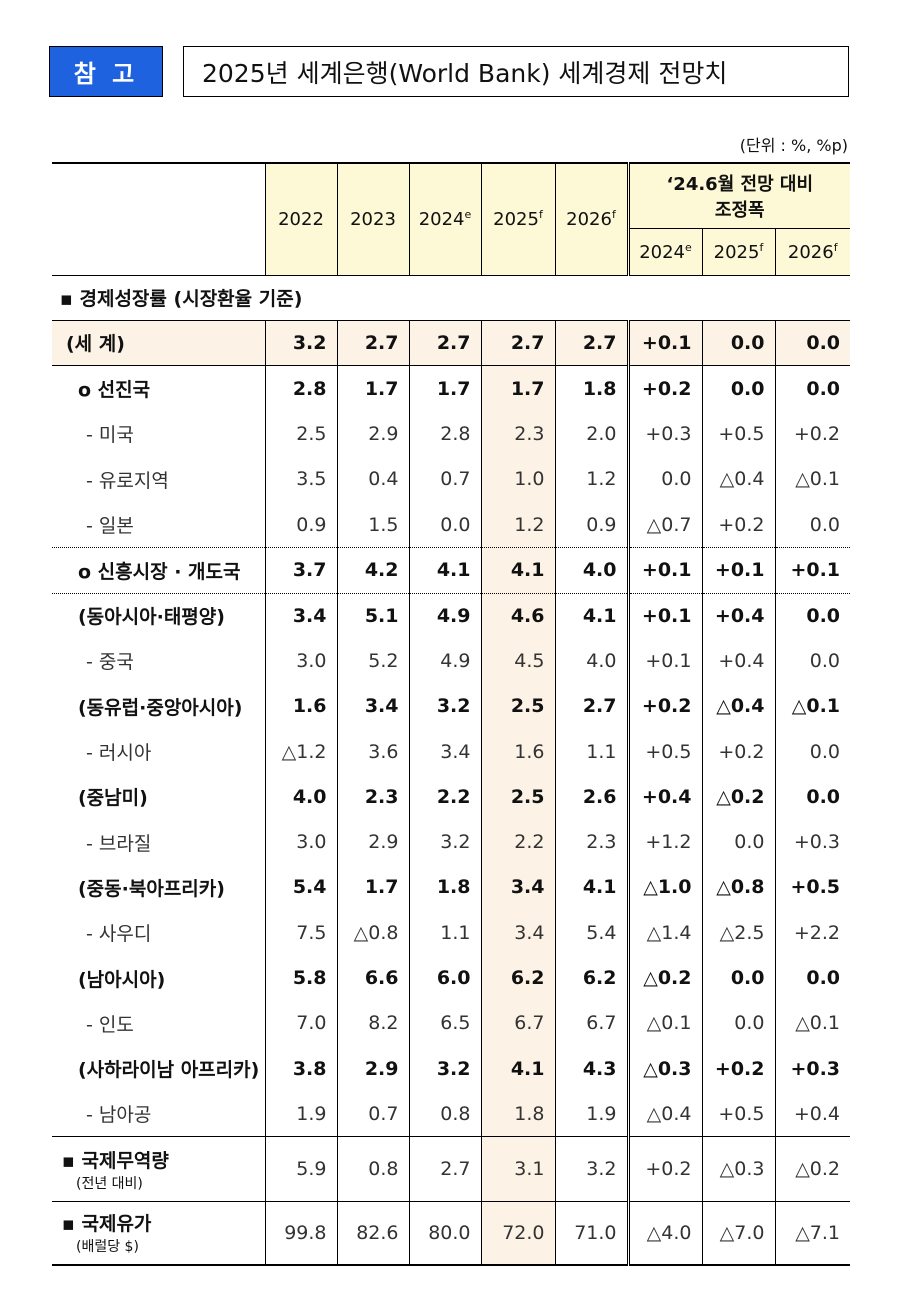  I want to click on row-label: ο 선진국, so click(114, 390).